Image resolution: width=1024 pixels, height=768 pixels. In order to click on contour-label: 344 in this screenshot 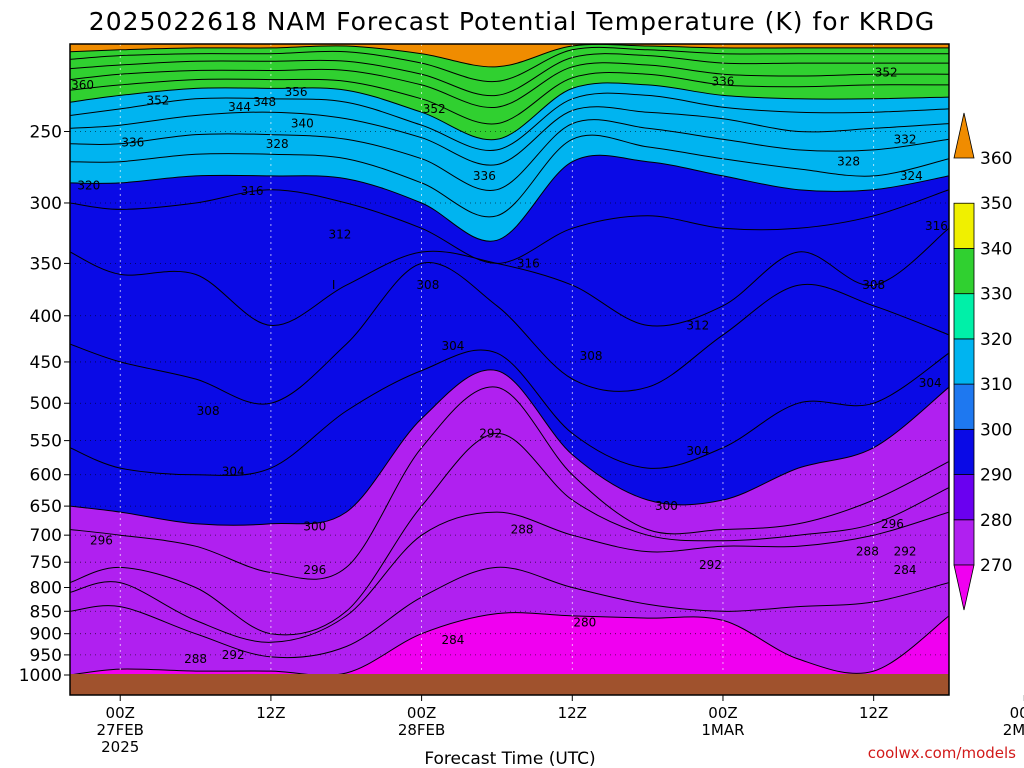, I will do `click(239, 107)`.